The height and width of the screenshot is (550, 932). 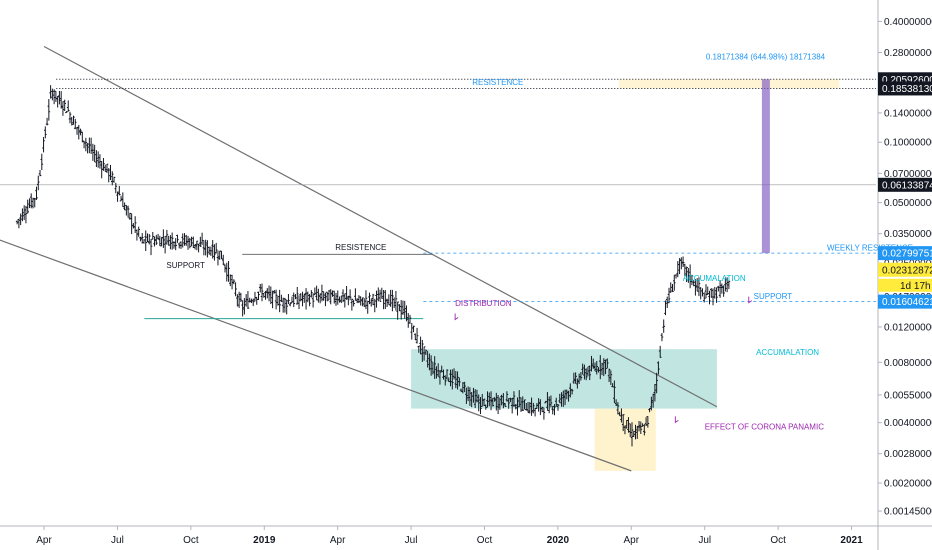 What do you see at coordinates (764, 426) in the screenshot?
I see `annotation-corona: EFFECT OF CORONA PANAMIC` at bounding box center [764, 426].